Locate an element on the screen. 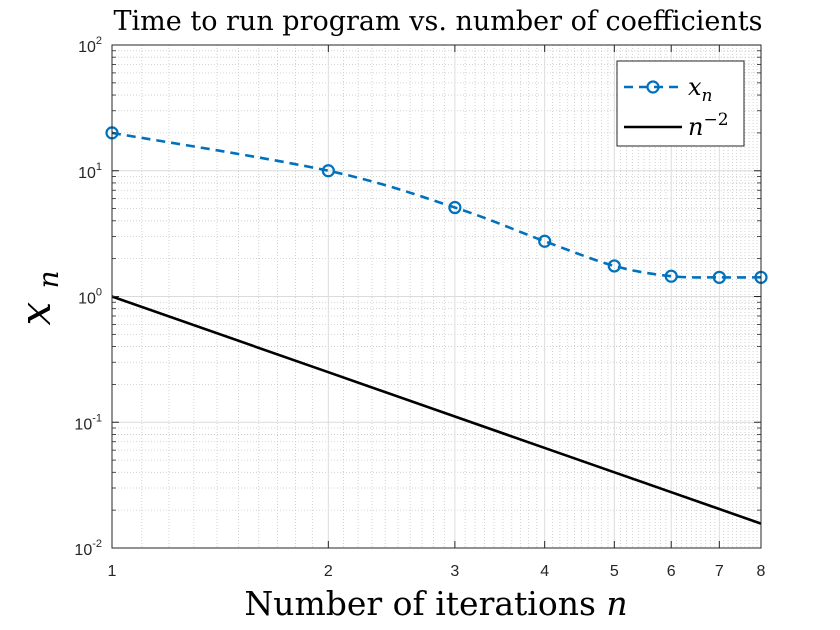 Image resolution: width=840 pixels, height=630 pixels. legend-entry: xn is located at coordinates (668, 89).